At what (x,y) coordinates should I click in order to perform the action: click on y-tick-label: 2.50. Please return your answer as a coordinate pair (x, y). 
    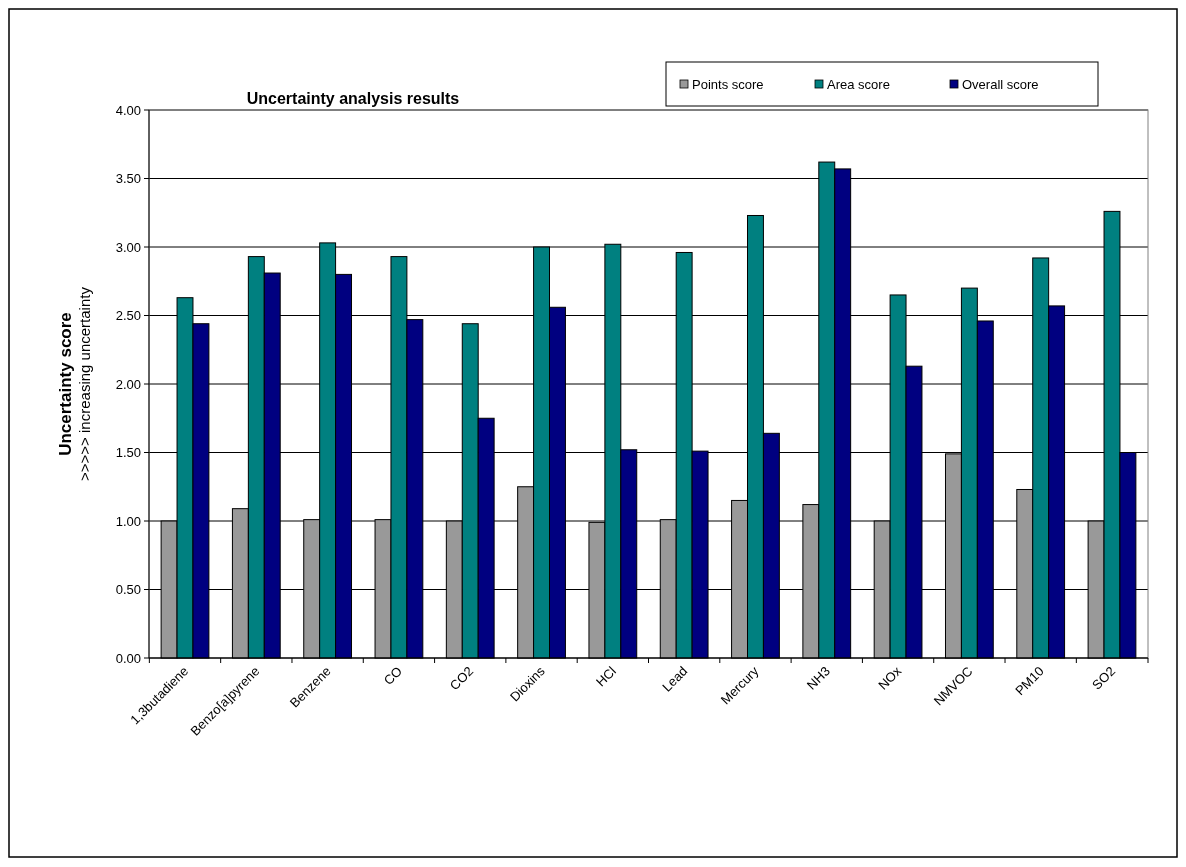
    Looking at the image, I should click on (128, 316).